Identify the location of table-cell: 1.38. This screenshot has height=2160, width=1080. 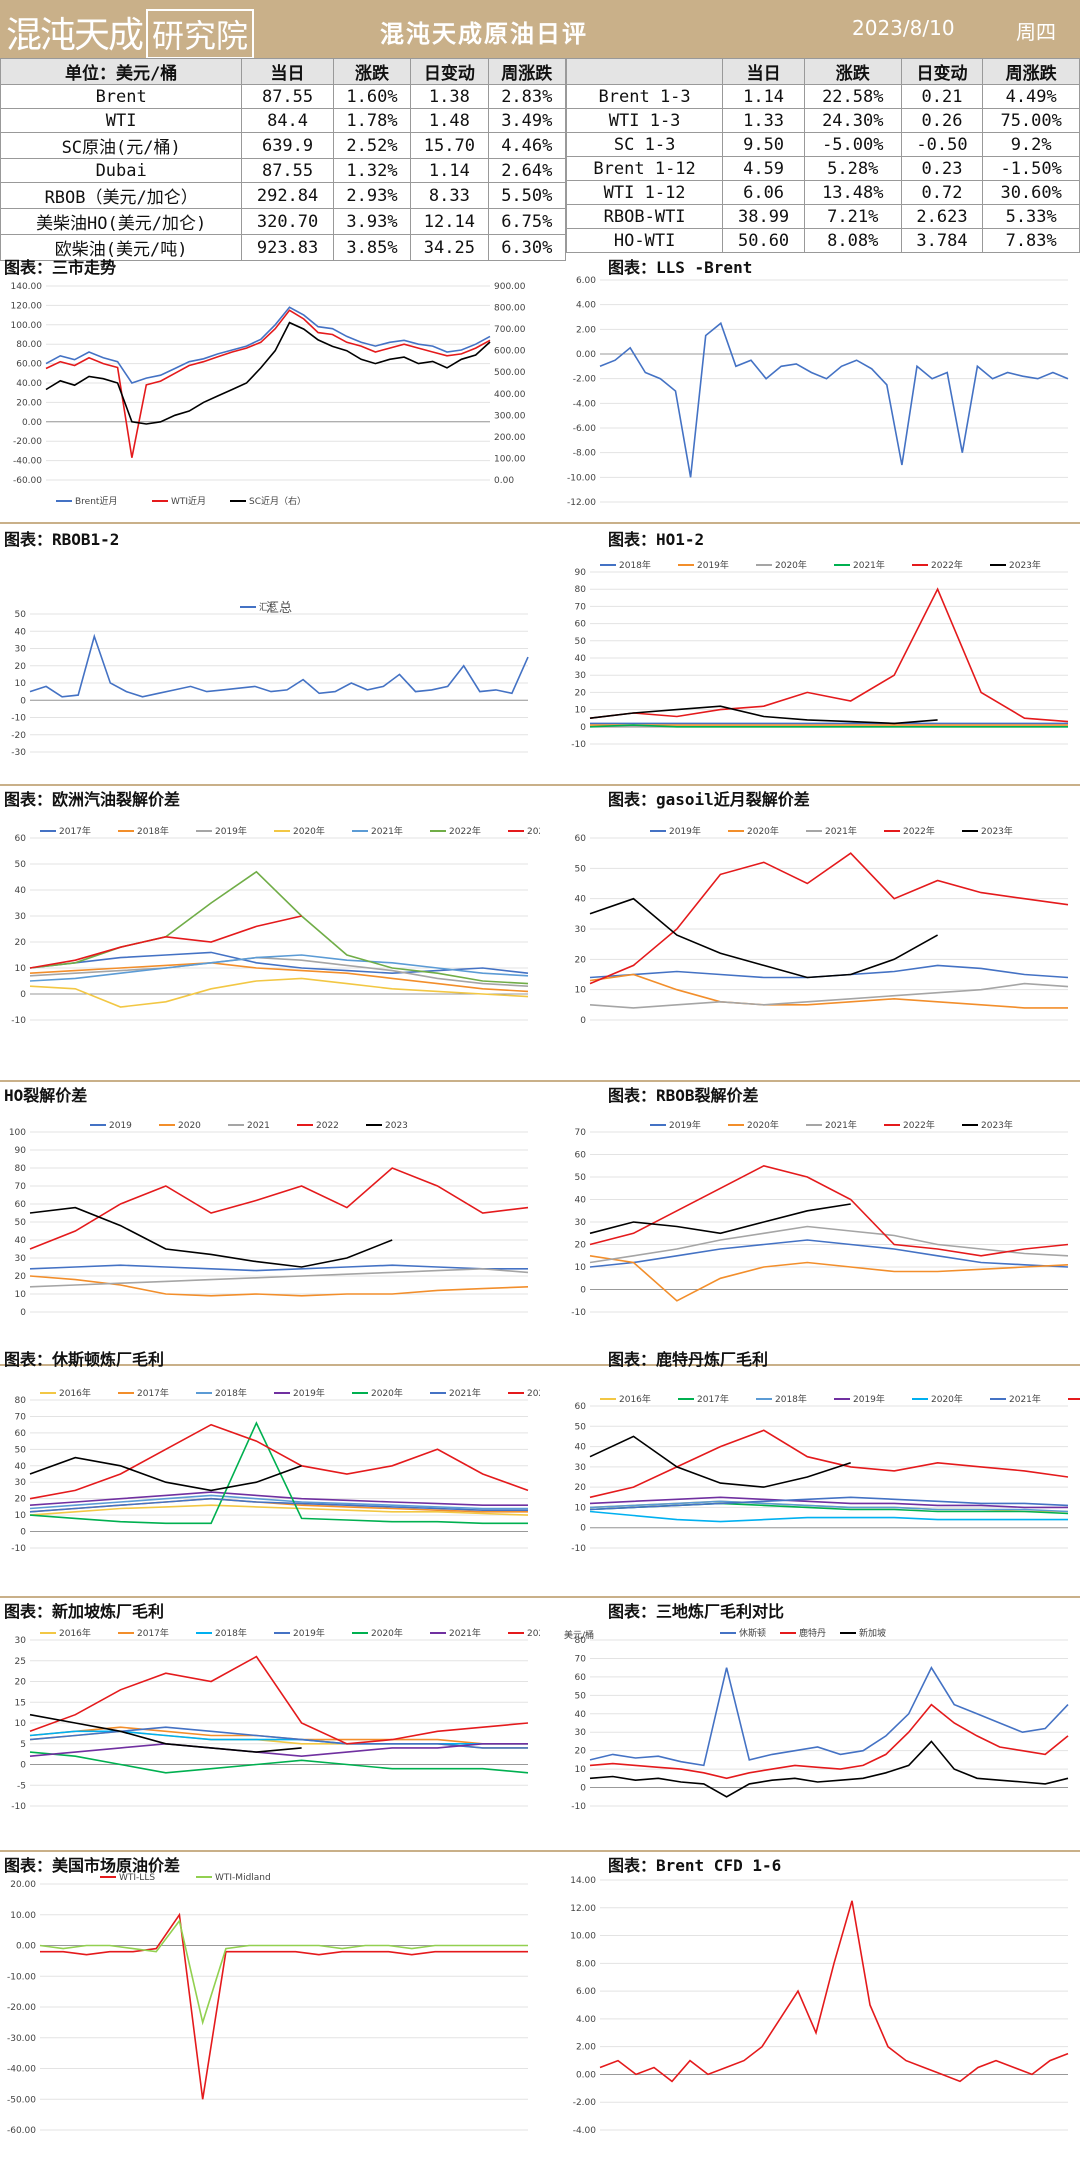
(449, 96).